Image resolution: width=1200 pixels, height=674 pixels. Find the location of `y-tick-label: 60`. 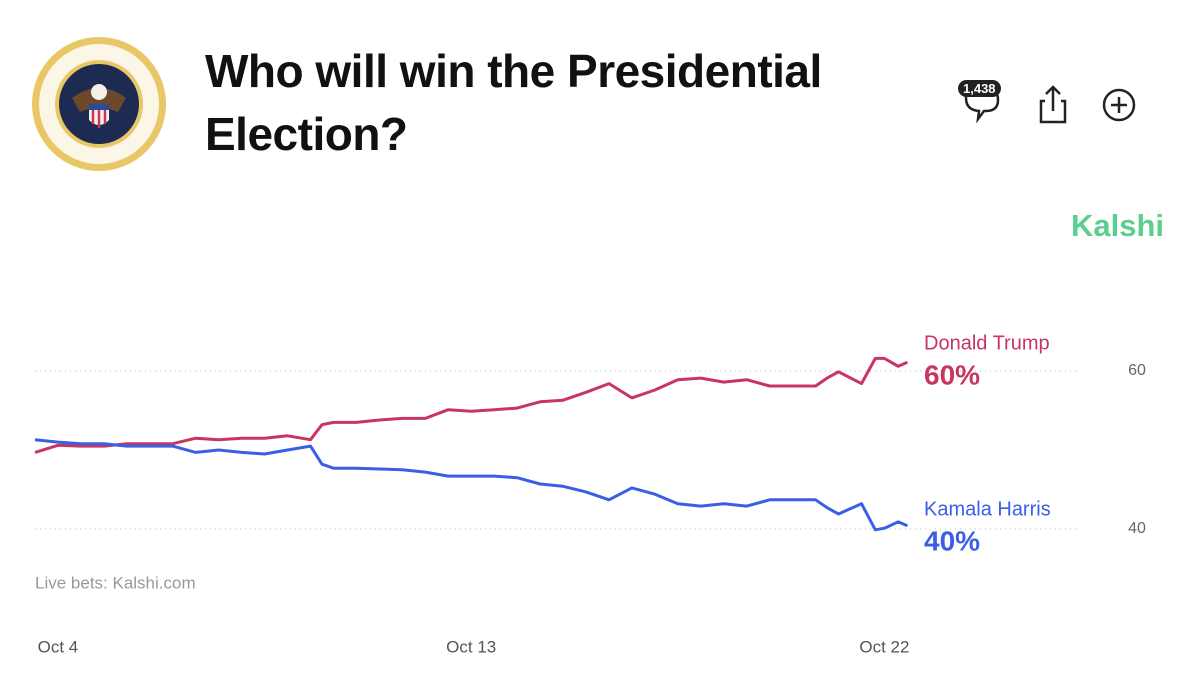

y-tick-label: 60 is located at coordinates (1137, 370).